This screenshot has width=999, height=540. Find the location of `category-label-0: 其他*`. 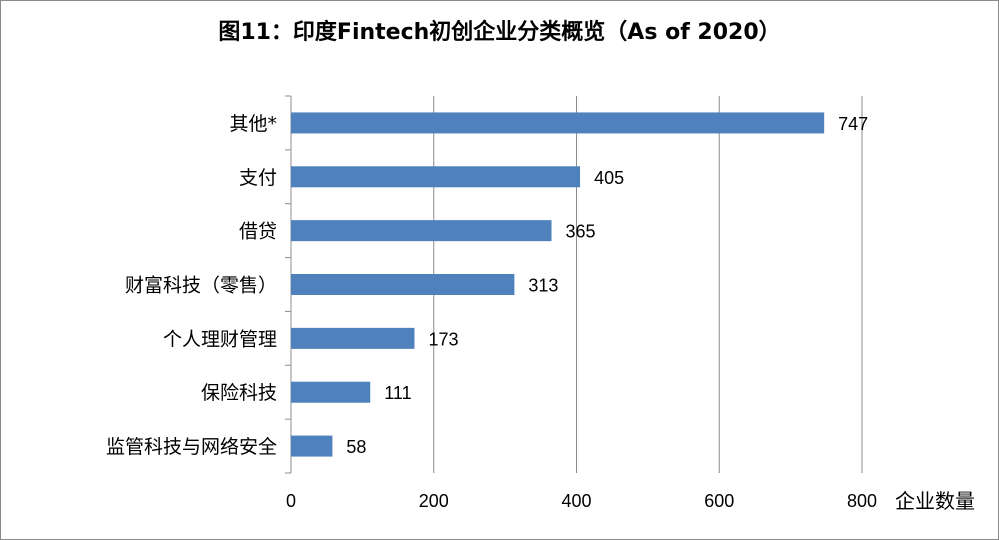

category-label-0: 其他* is located at coordinates (253, 124).